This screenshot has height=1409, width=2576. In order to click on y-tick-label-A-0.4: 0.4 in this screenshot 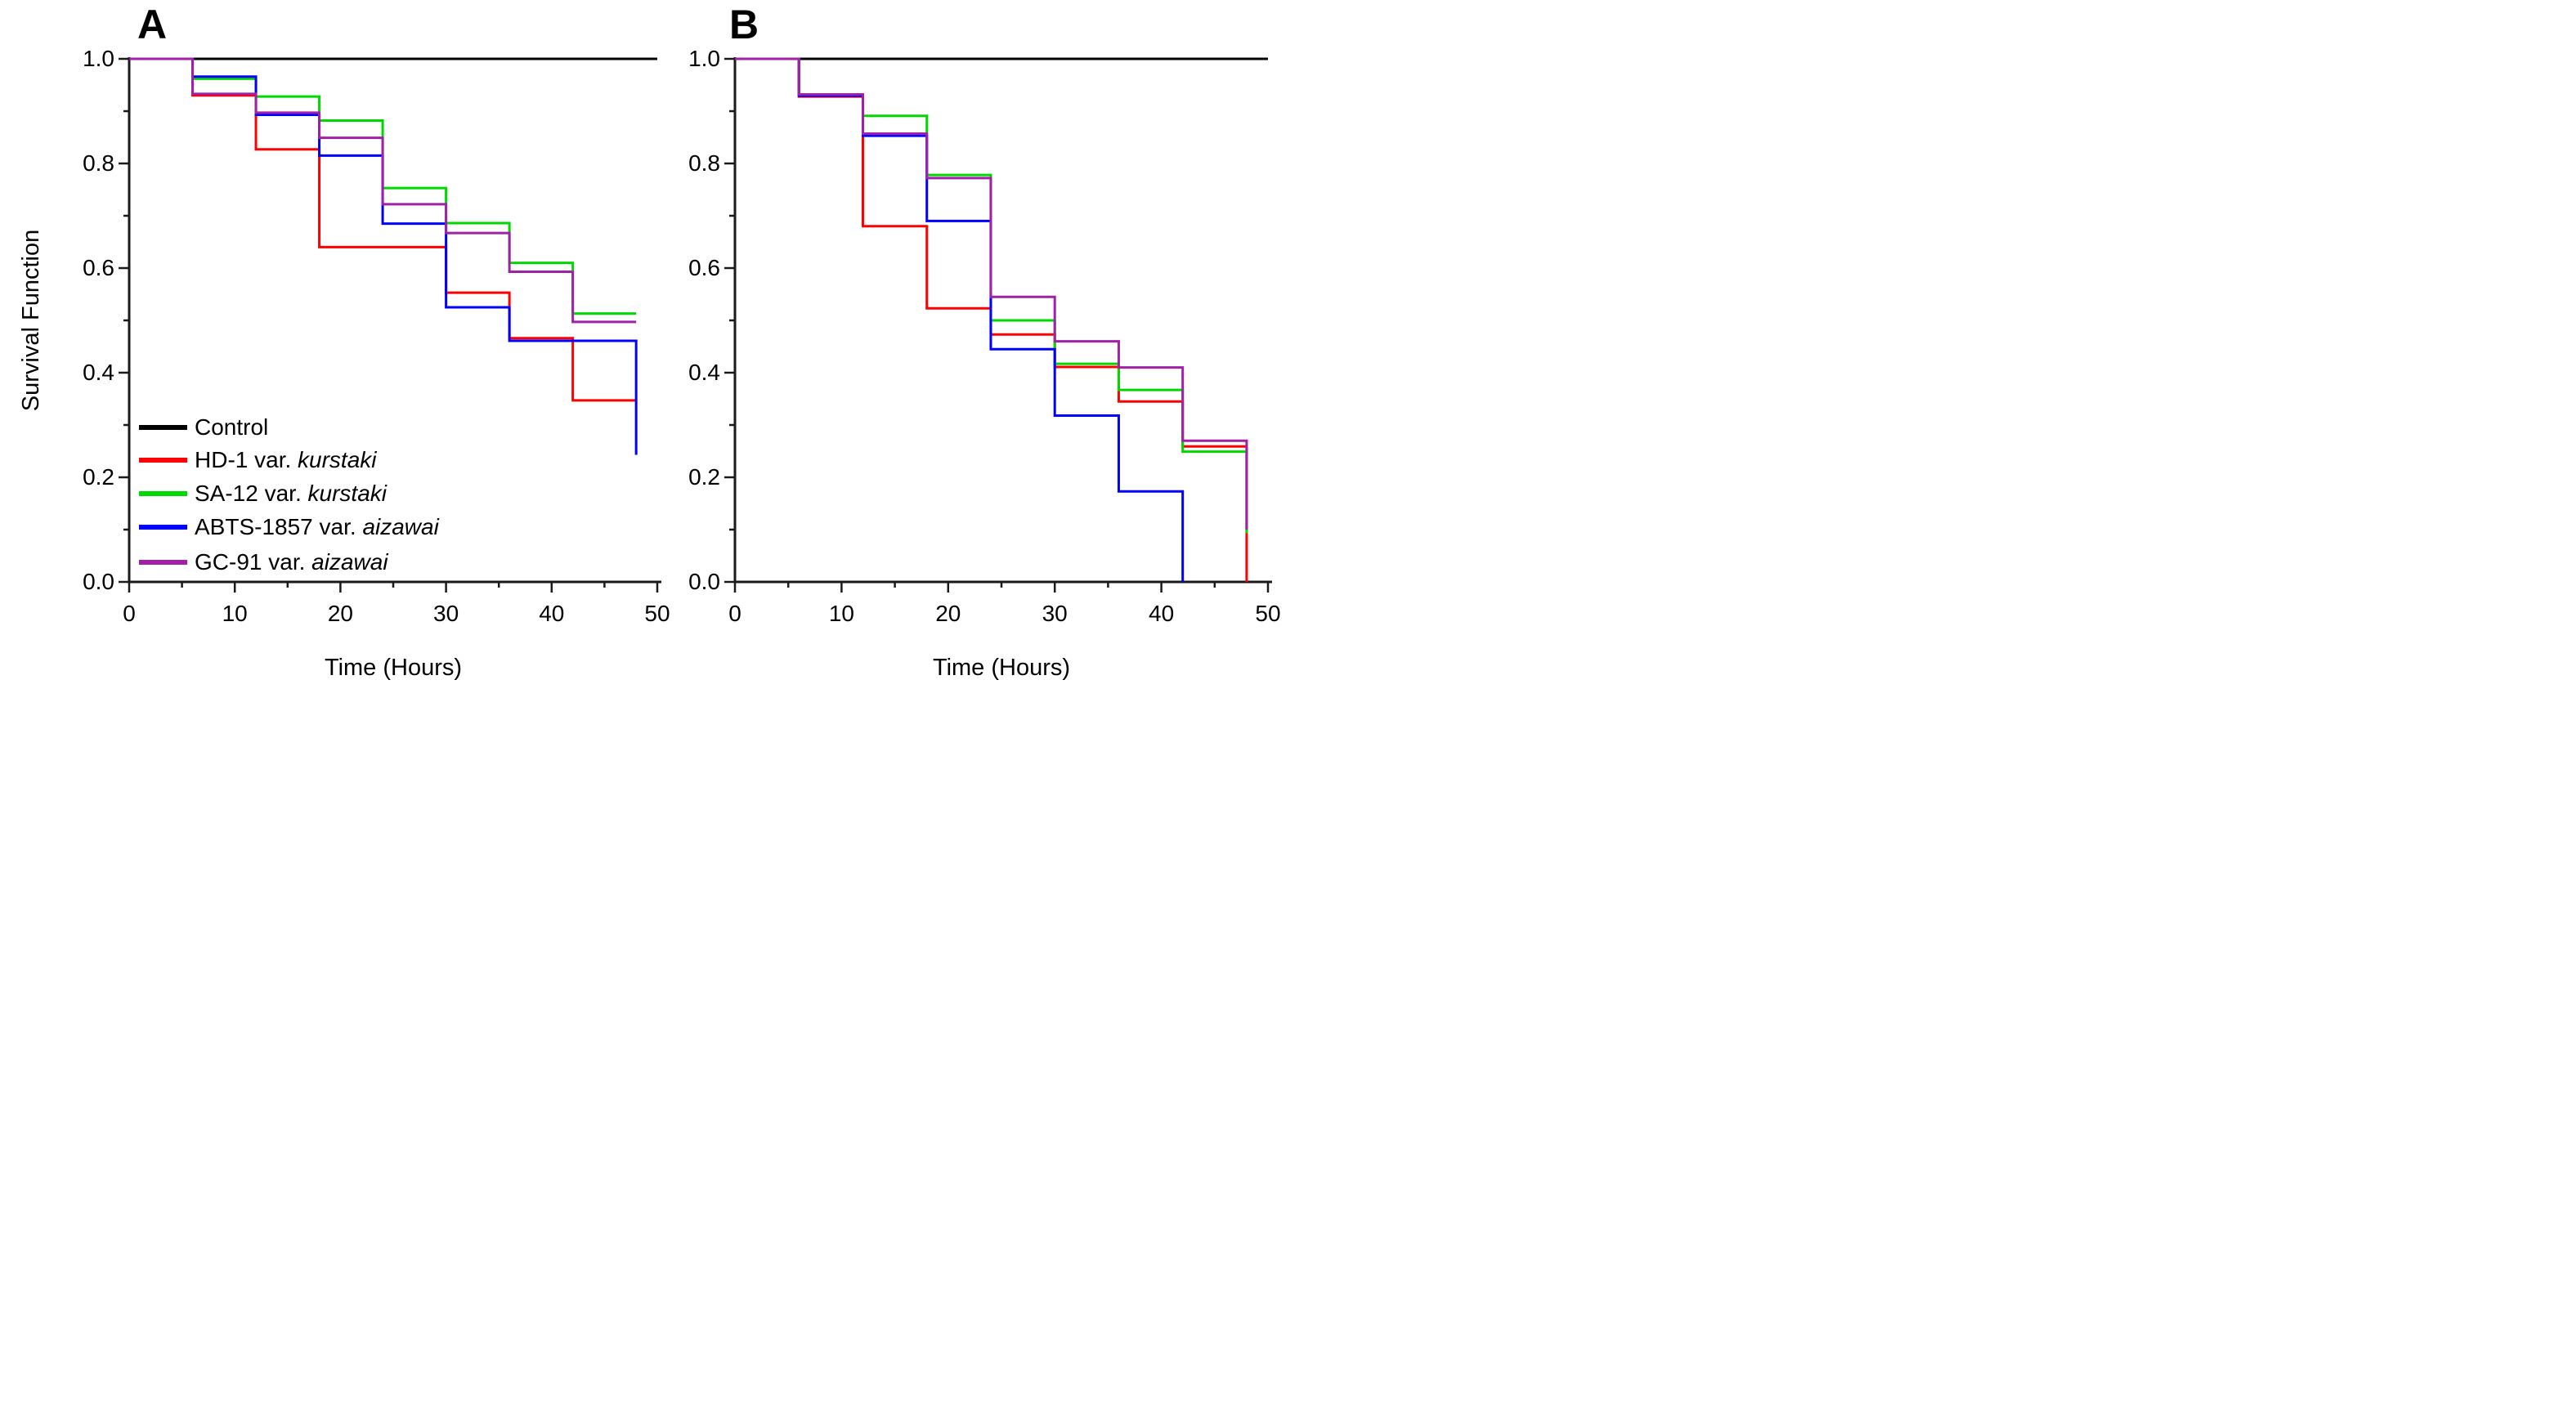, I will do `click(99, 373)`.